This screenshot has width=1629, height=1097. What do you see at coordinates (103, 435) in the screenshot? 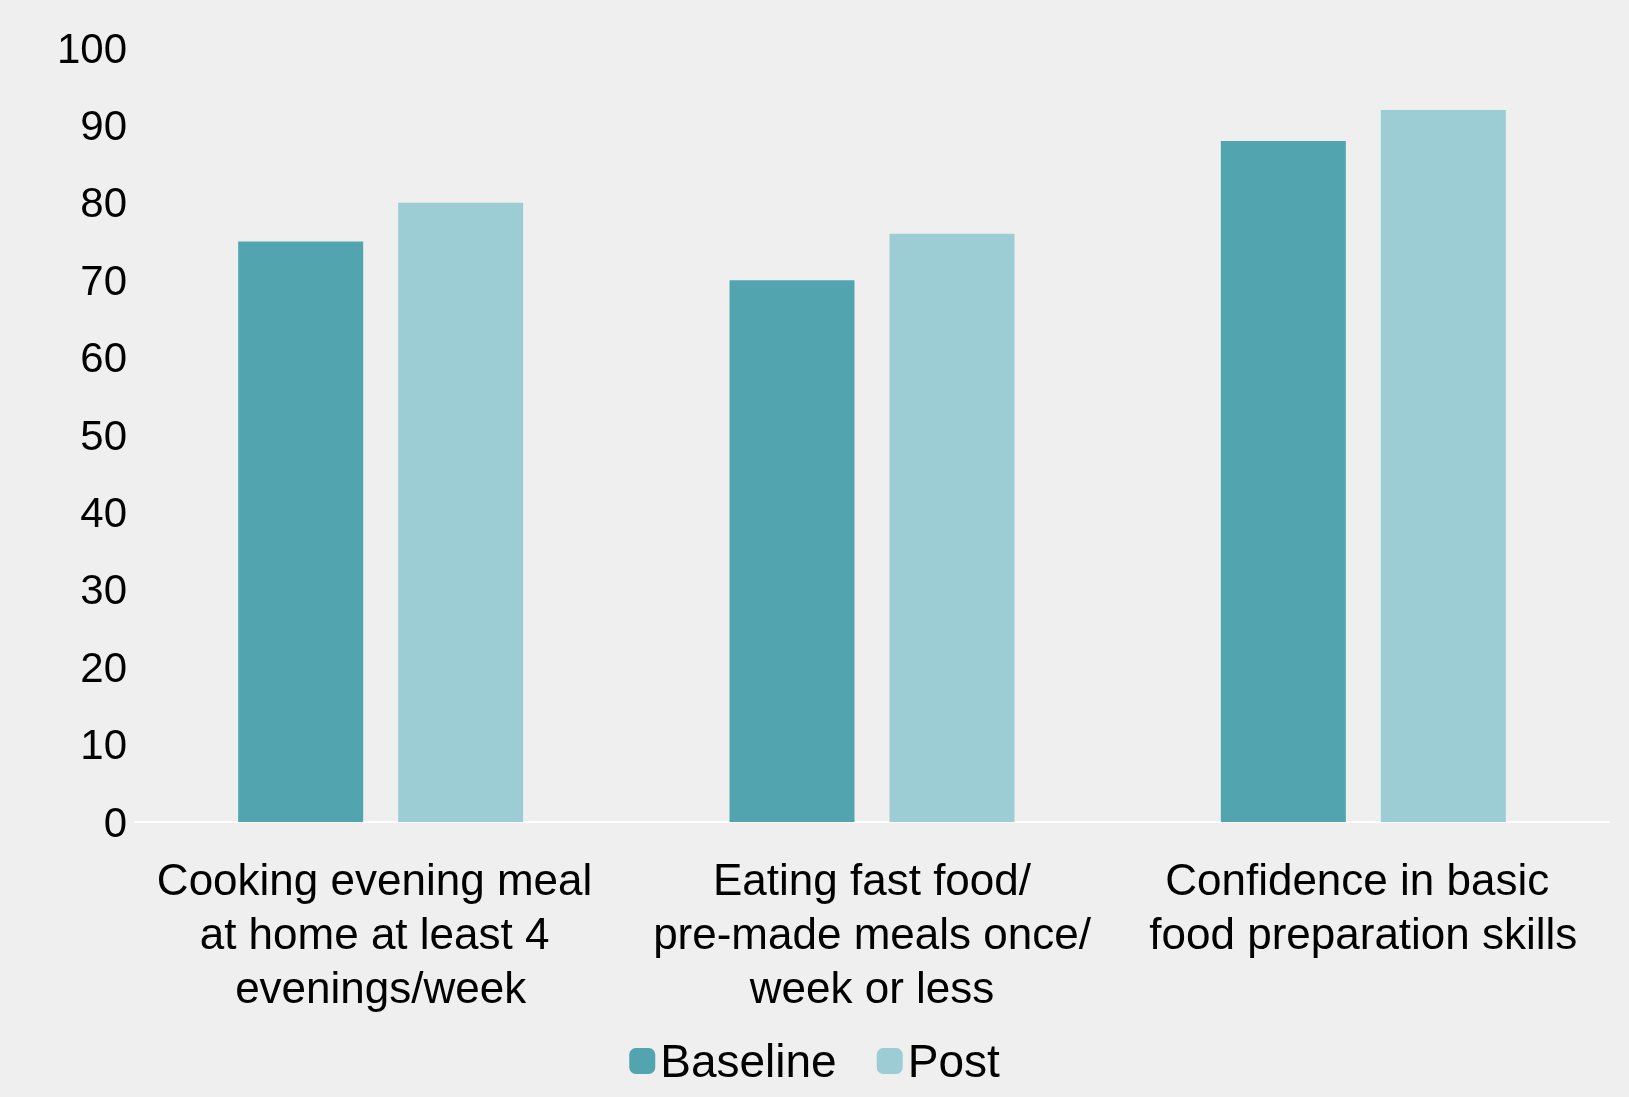
I see `y-tick-label: 50` at bounding box center [103, 435].